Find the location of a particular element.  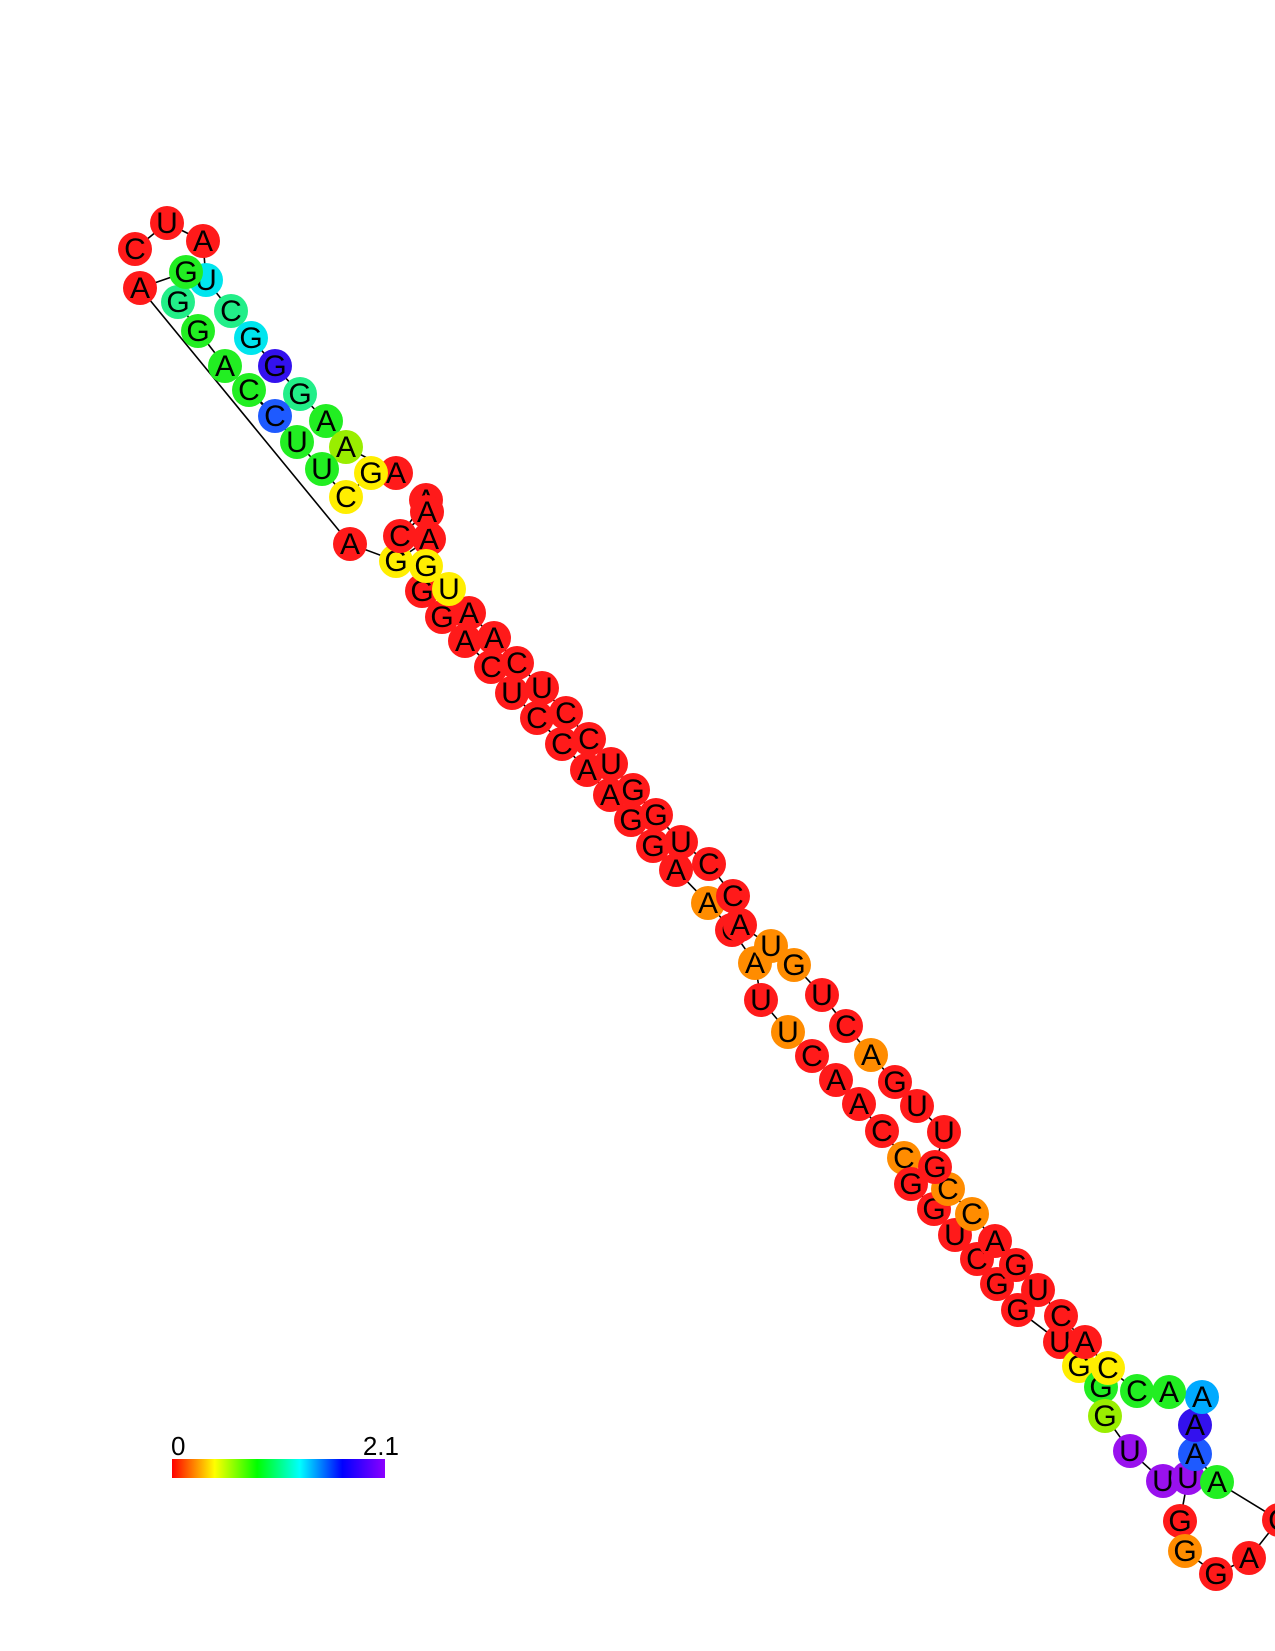

nucleotide-64: A is located at coordinates (1249, 1558).